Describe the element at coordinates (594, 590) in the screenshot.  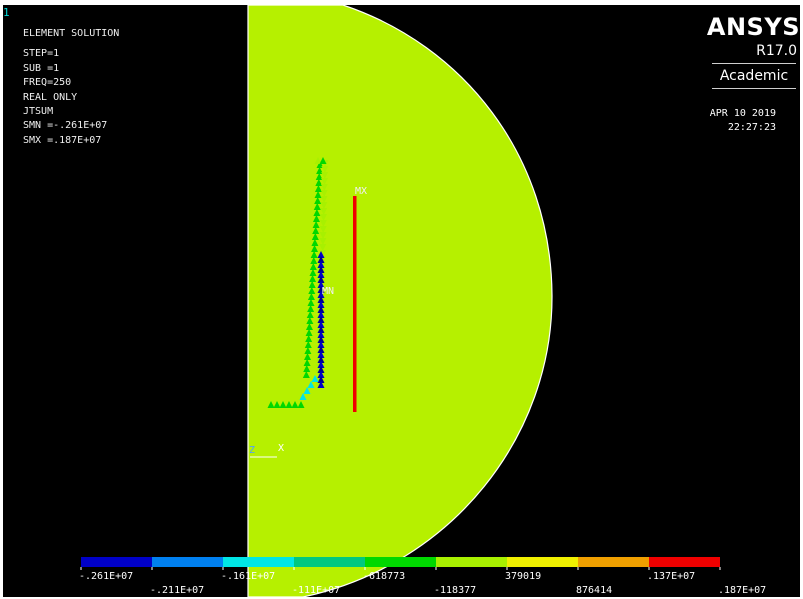
I see `legend-label-bottom: 876414` at that location.